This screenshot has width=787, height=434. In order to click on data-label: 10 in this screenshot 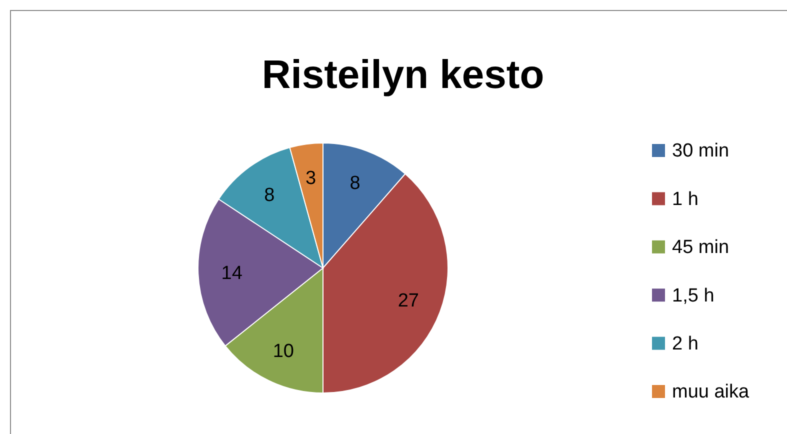, I will do `click(283, 351)`.